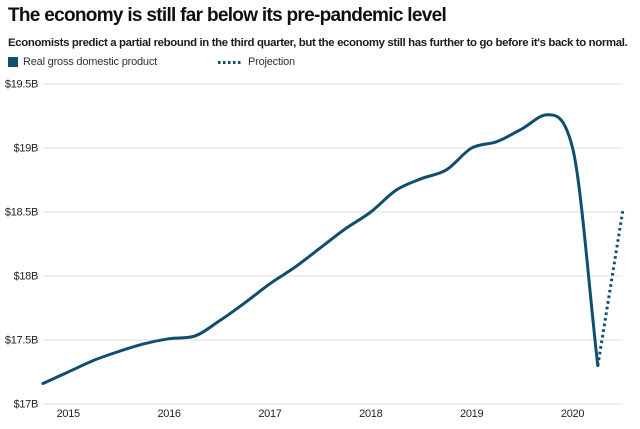 Image resolution: width=640 pixels, height=429 pixels. Describe the element at coordinates (21, 213) in the screenshot. I see `y-axis-tick-label: $18.5B` at that location.